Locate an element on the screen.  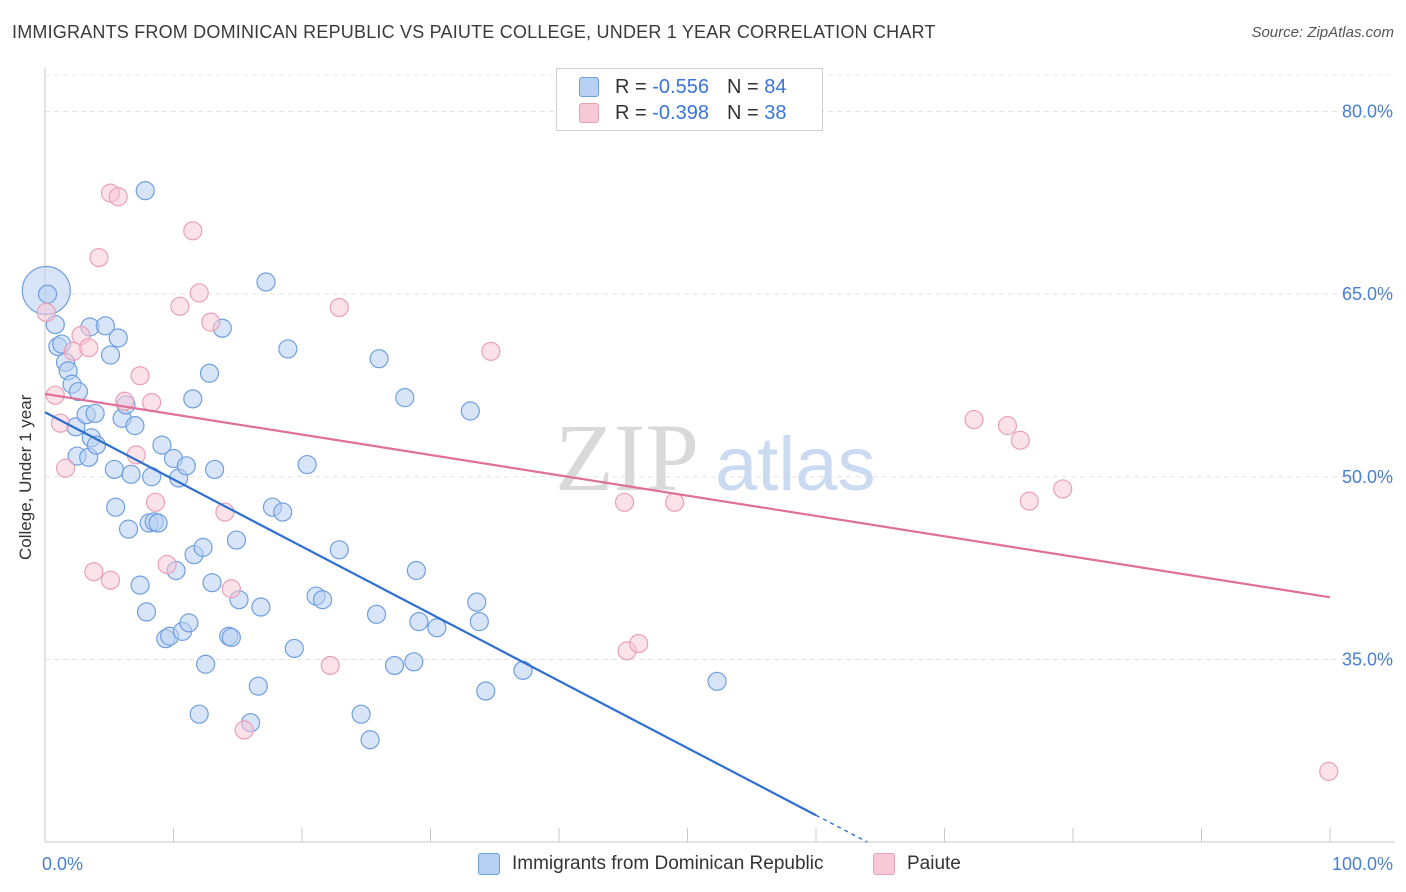
series-swatch-pink is located at coordinates (884, 864).